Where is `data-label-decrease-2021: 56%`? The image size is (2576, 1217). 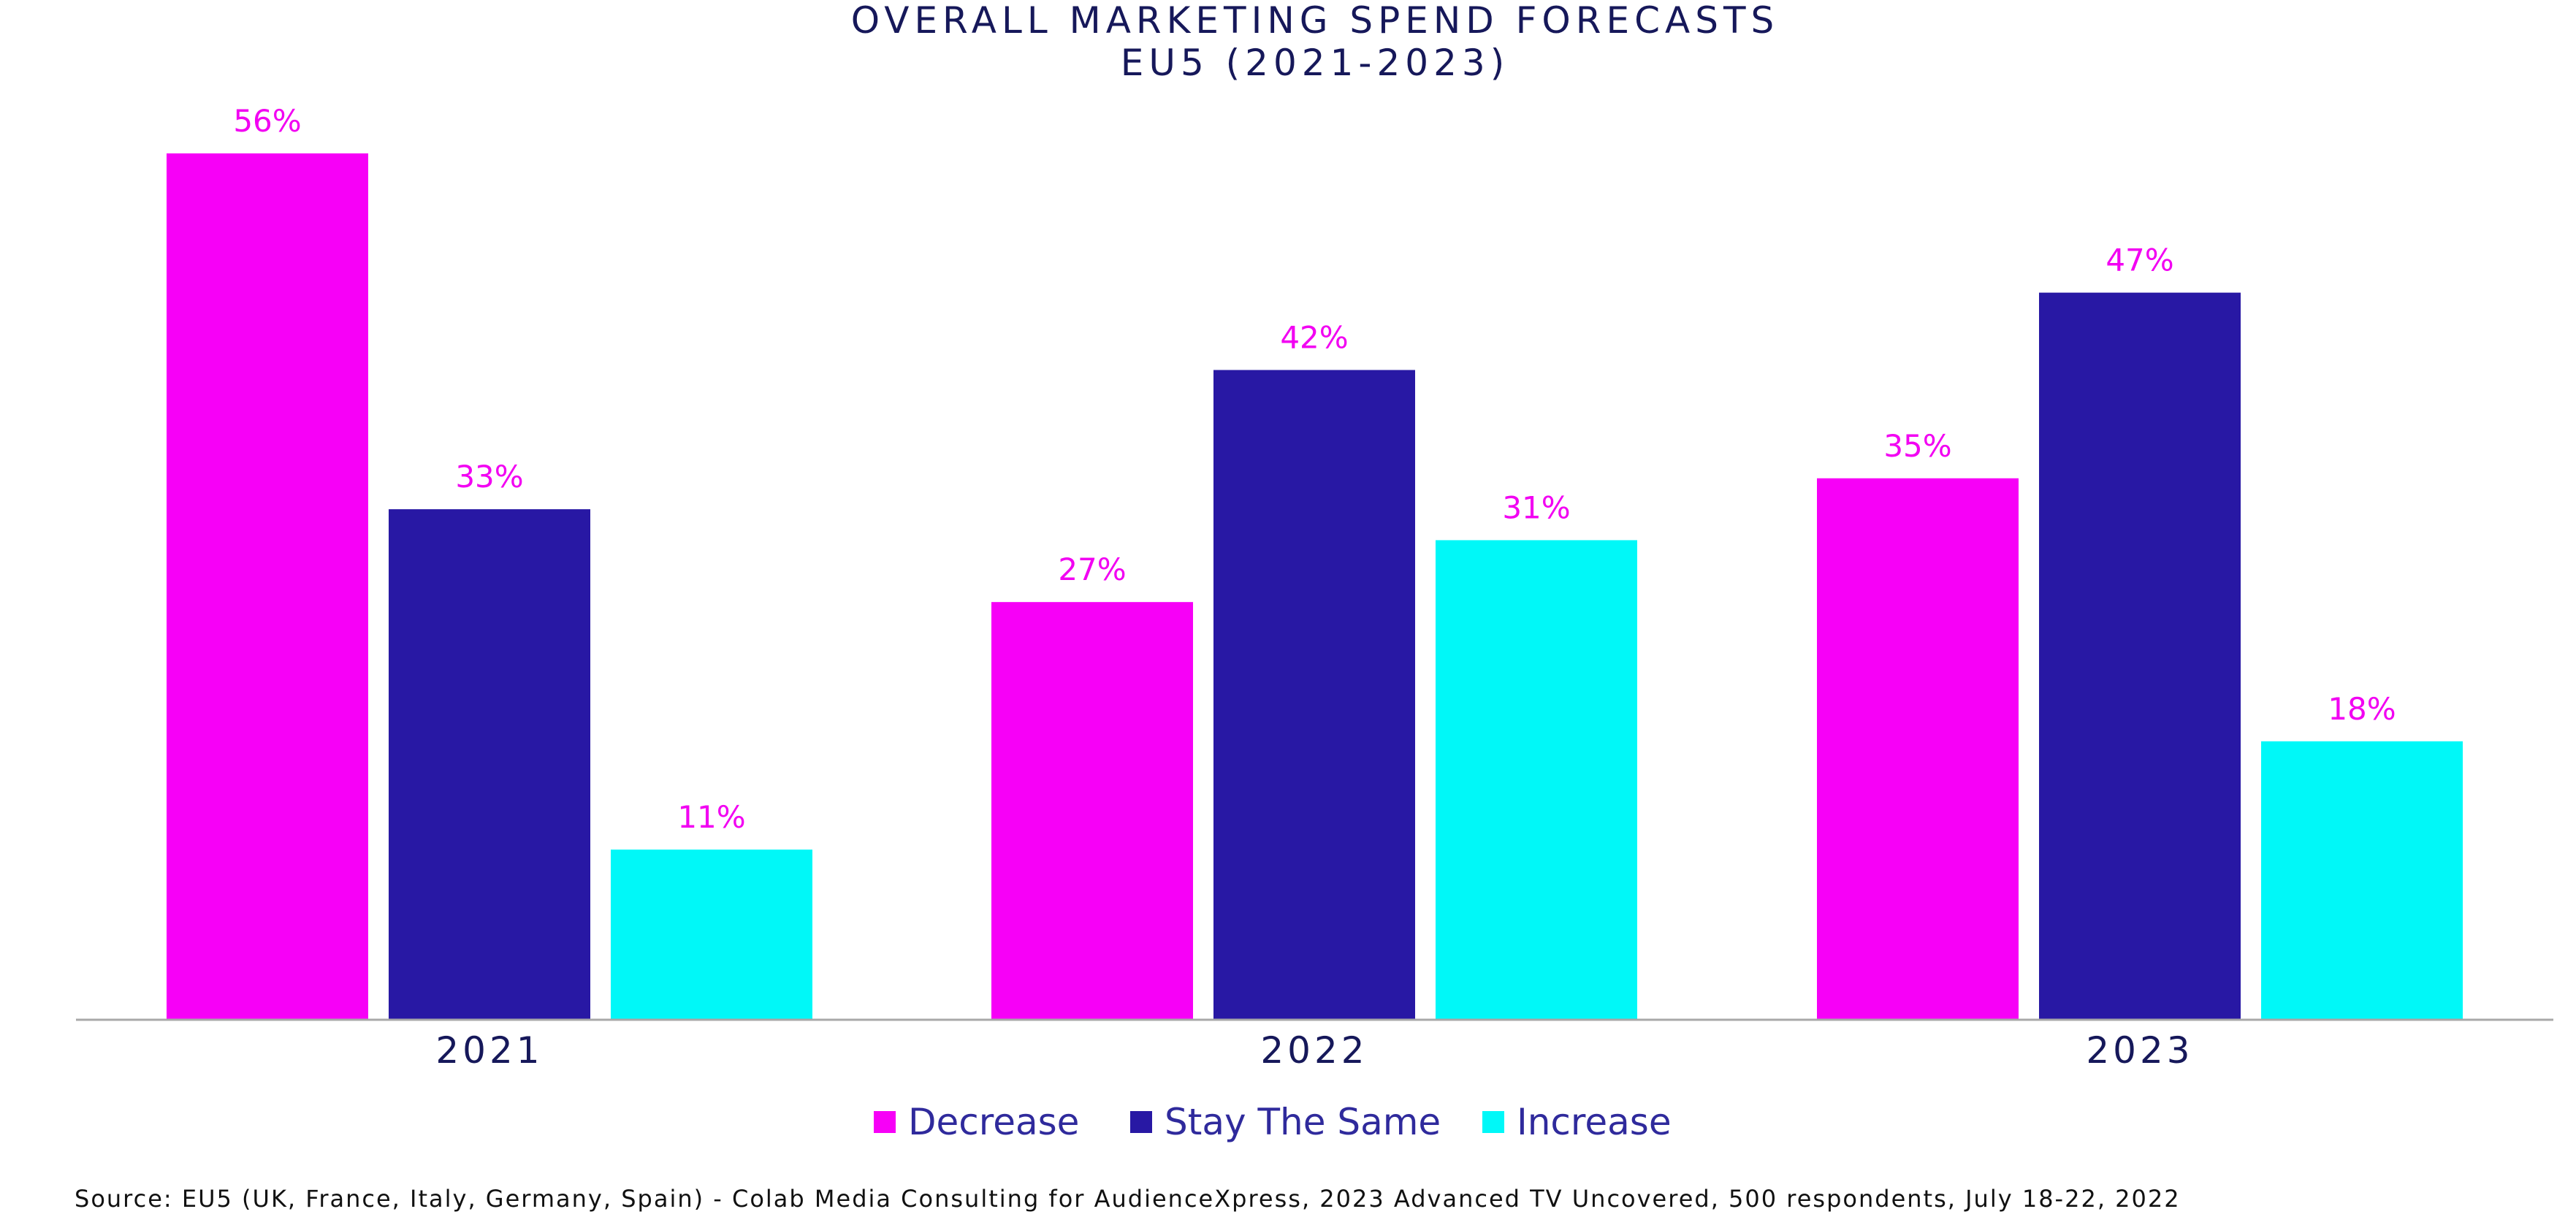
data-label-decrease-2021: 56% is located at coordinates (267, 121).